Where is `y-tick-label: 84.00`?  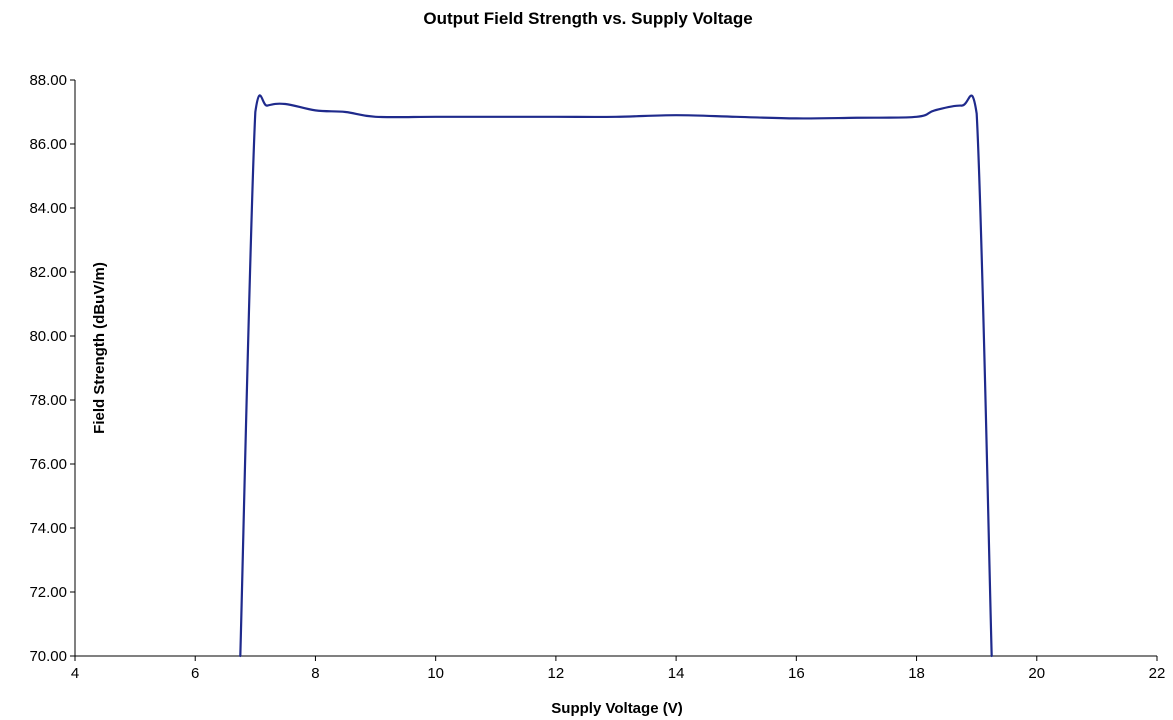 y-tick-label: 84.00 is located at coordinates (48, 208).